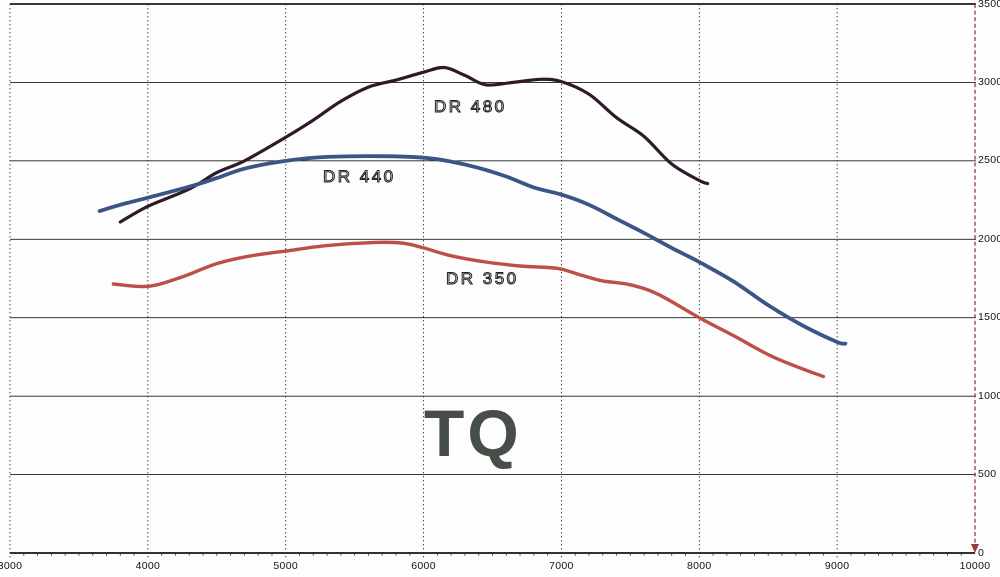  Describe the element at coordinates (989, 81) in the screenshot. I see `y-tick-label-3000: 3000` at that location.